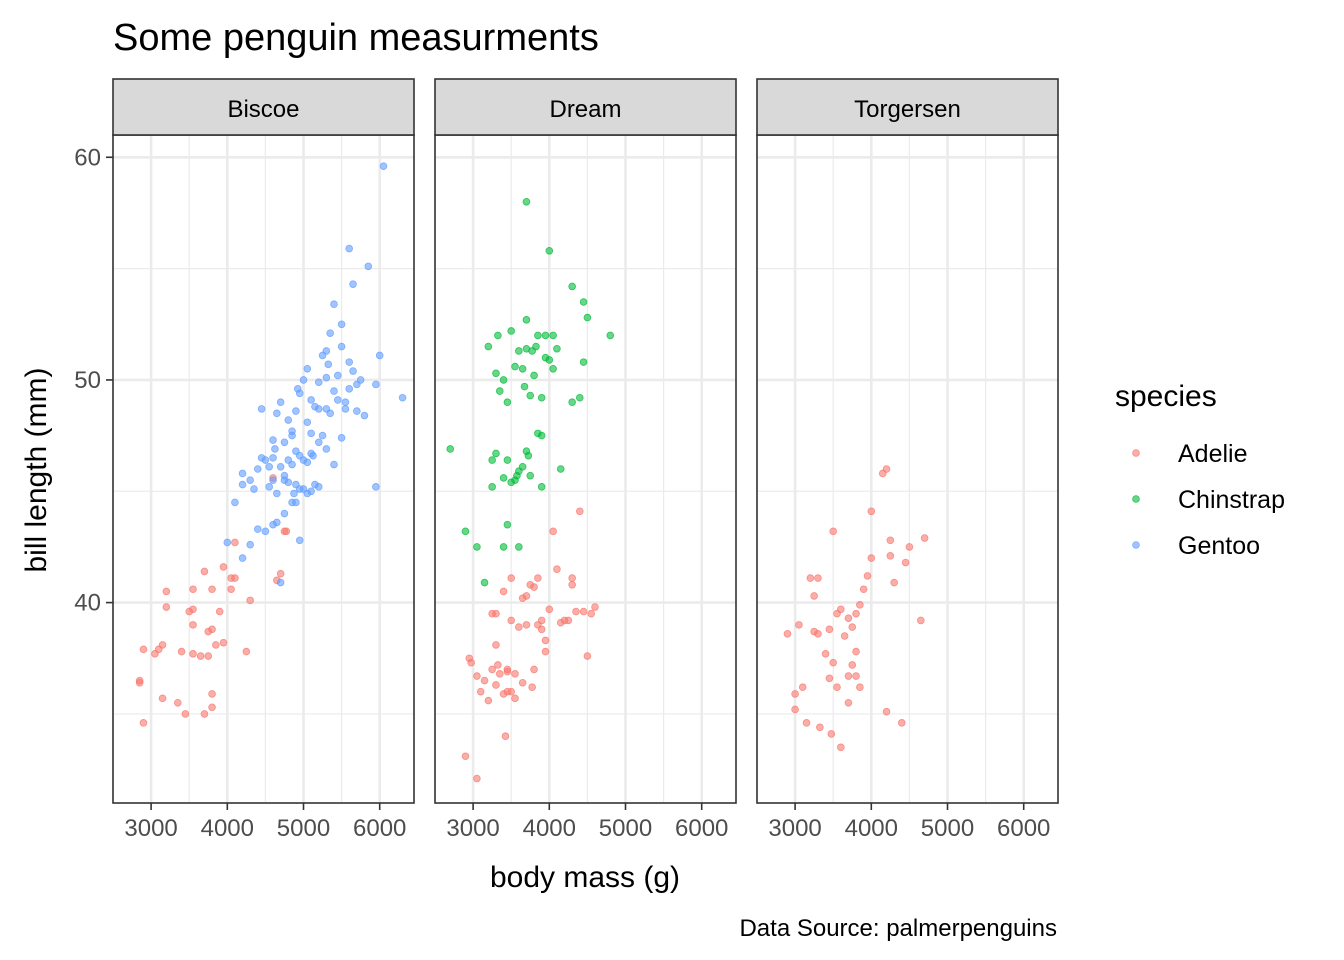 The width and height of the screenshot is (1344, 960). I want to click on legend-label: Gentoo, so click(1219, 546).